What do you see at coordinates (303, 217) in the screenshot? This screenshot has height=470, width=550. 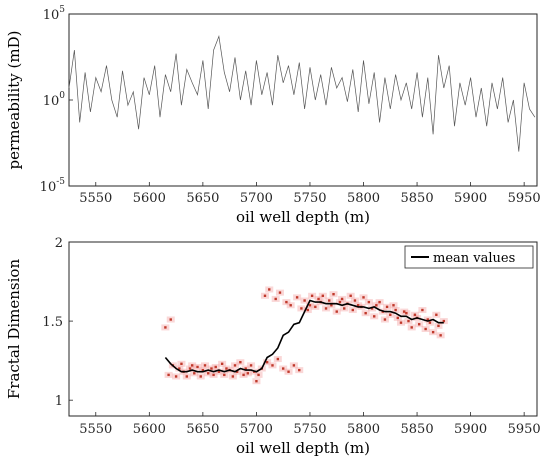 I see `permeability-x-axis-label: oil well depth (m)` at bounding box center [303, 217].